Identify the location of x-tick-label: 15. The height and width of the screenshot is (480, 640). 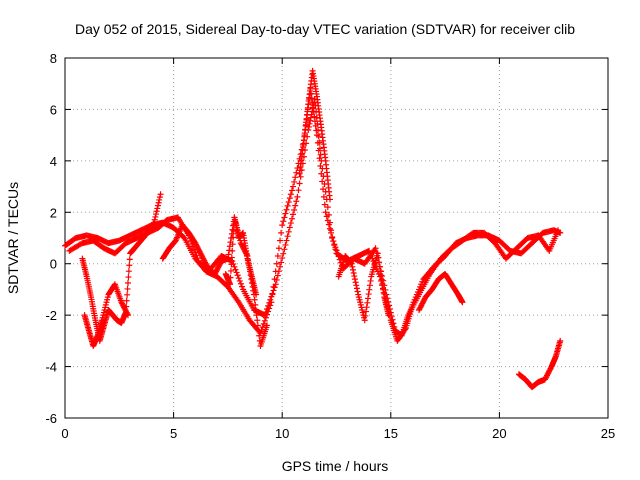
(391, 433).